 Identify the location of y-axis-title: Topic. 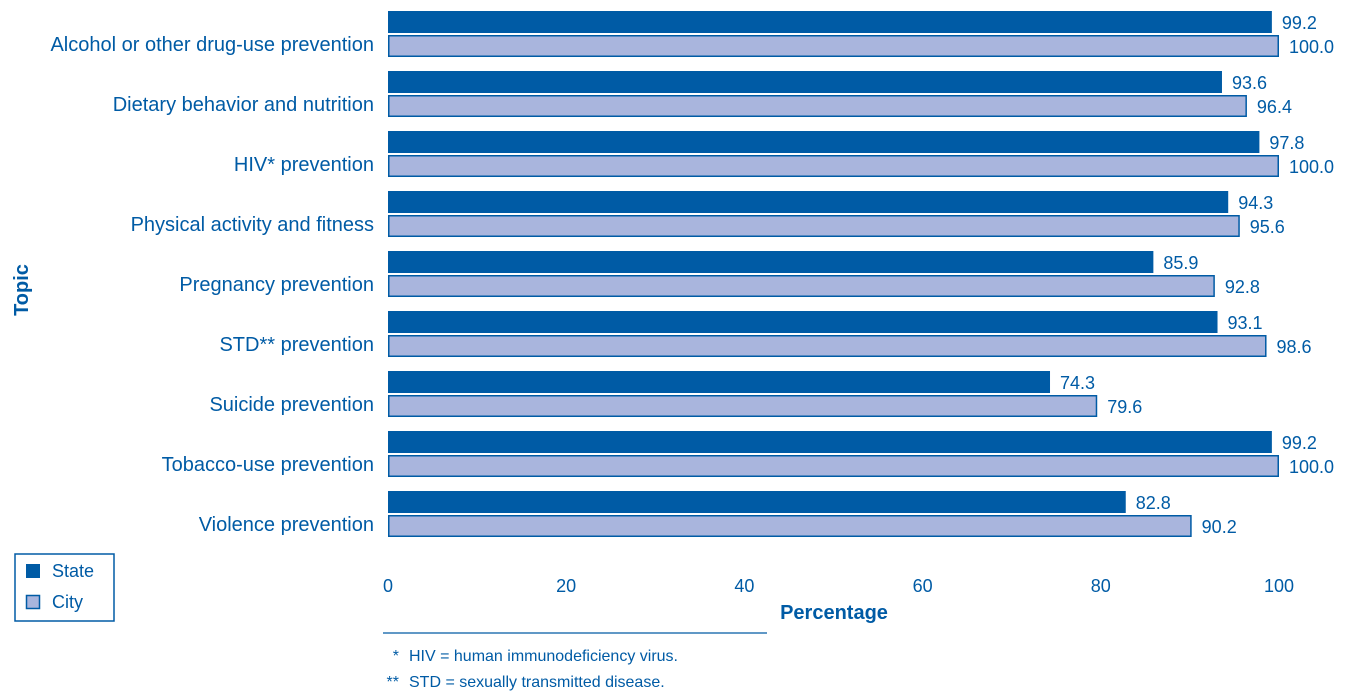
(22, 290).